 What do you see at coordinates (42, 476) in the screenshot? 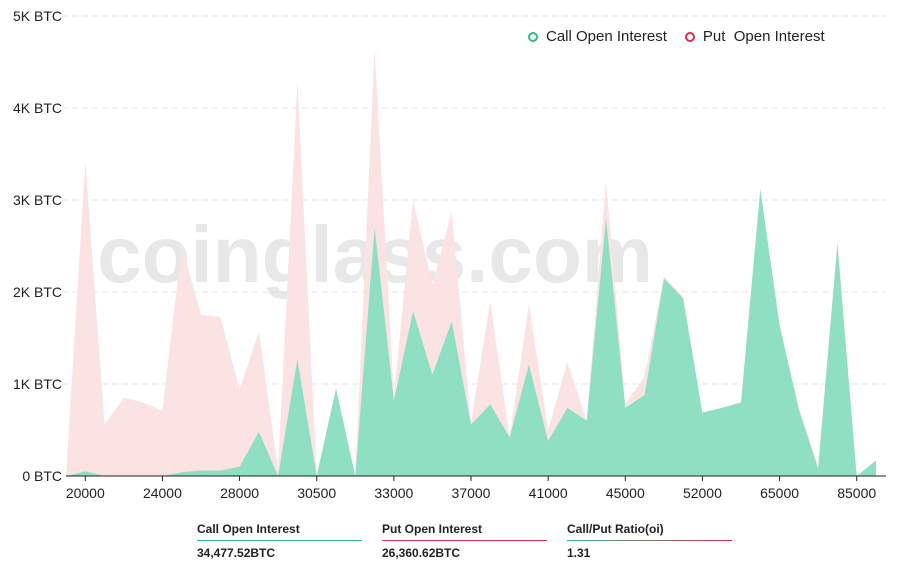
I see `y-tick-label: 0 BTC` at bounding box center [42, 476].